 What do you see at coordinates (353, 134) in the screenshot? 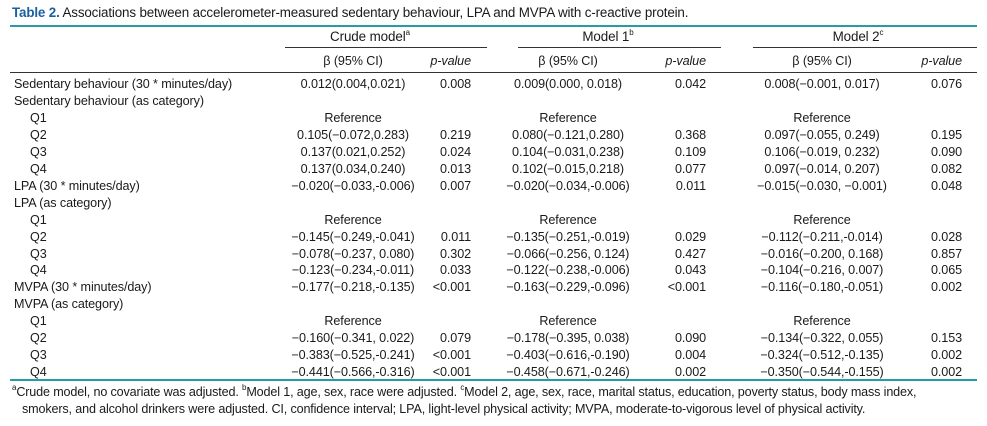
I see `beta-ci-cell: 0.105(−0.072,0.283)` at bounding box center [353, 134].